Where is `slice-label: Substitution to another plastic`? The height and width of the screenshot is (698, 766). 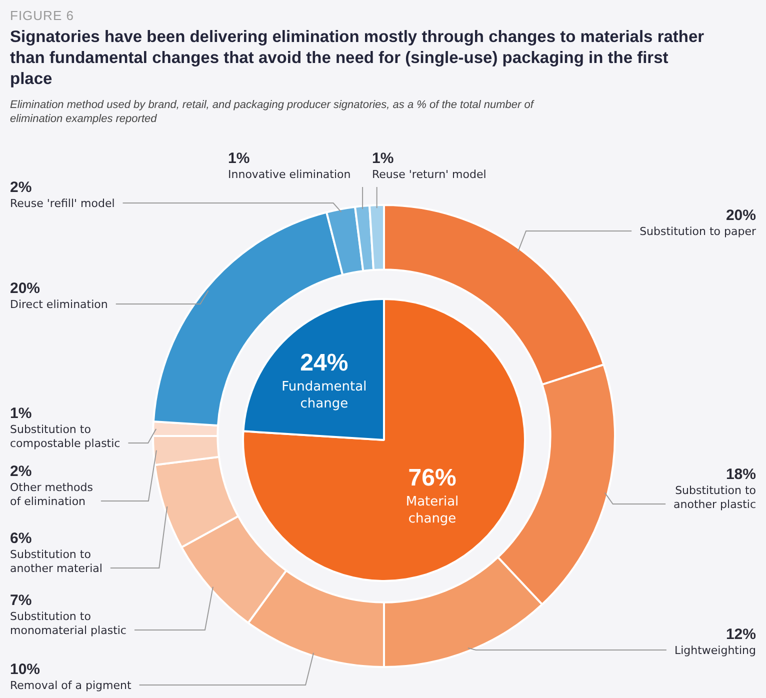
slice-label: Substitution to another plastic is located at coordinates (715, 497).